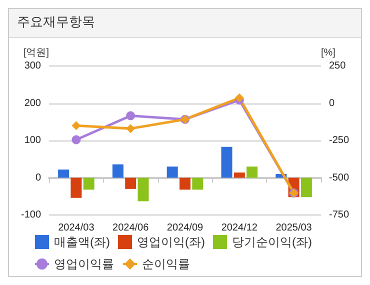 This screenshot has height=285, width=370. I want to click on legend-label: 매출액(좌), so click(82, 242).